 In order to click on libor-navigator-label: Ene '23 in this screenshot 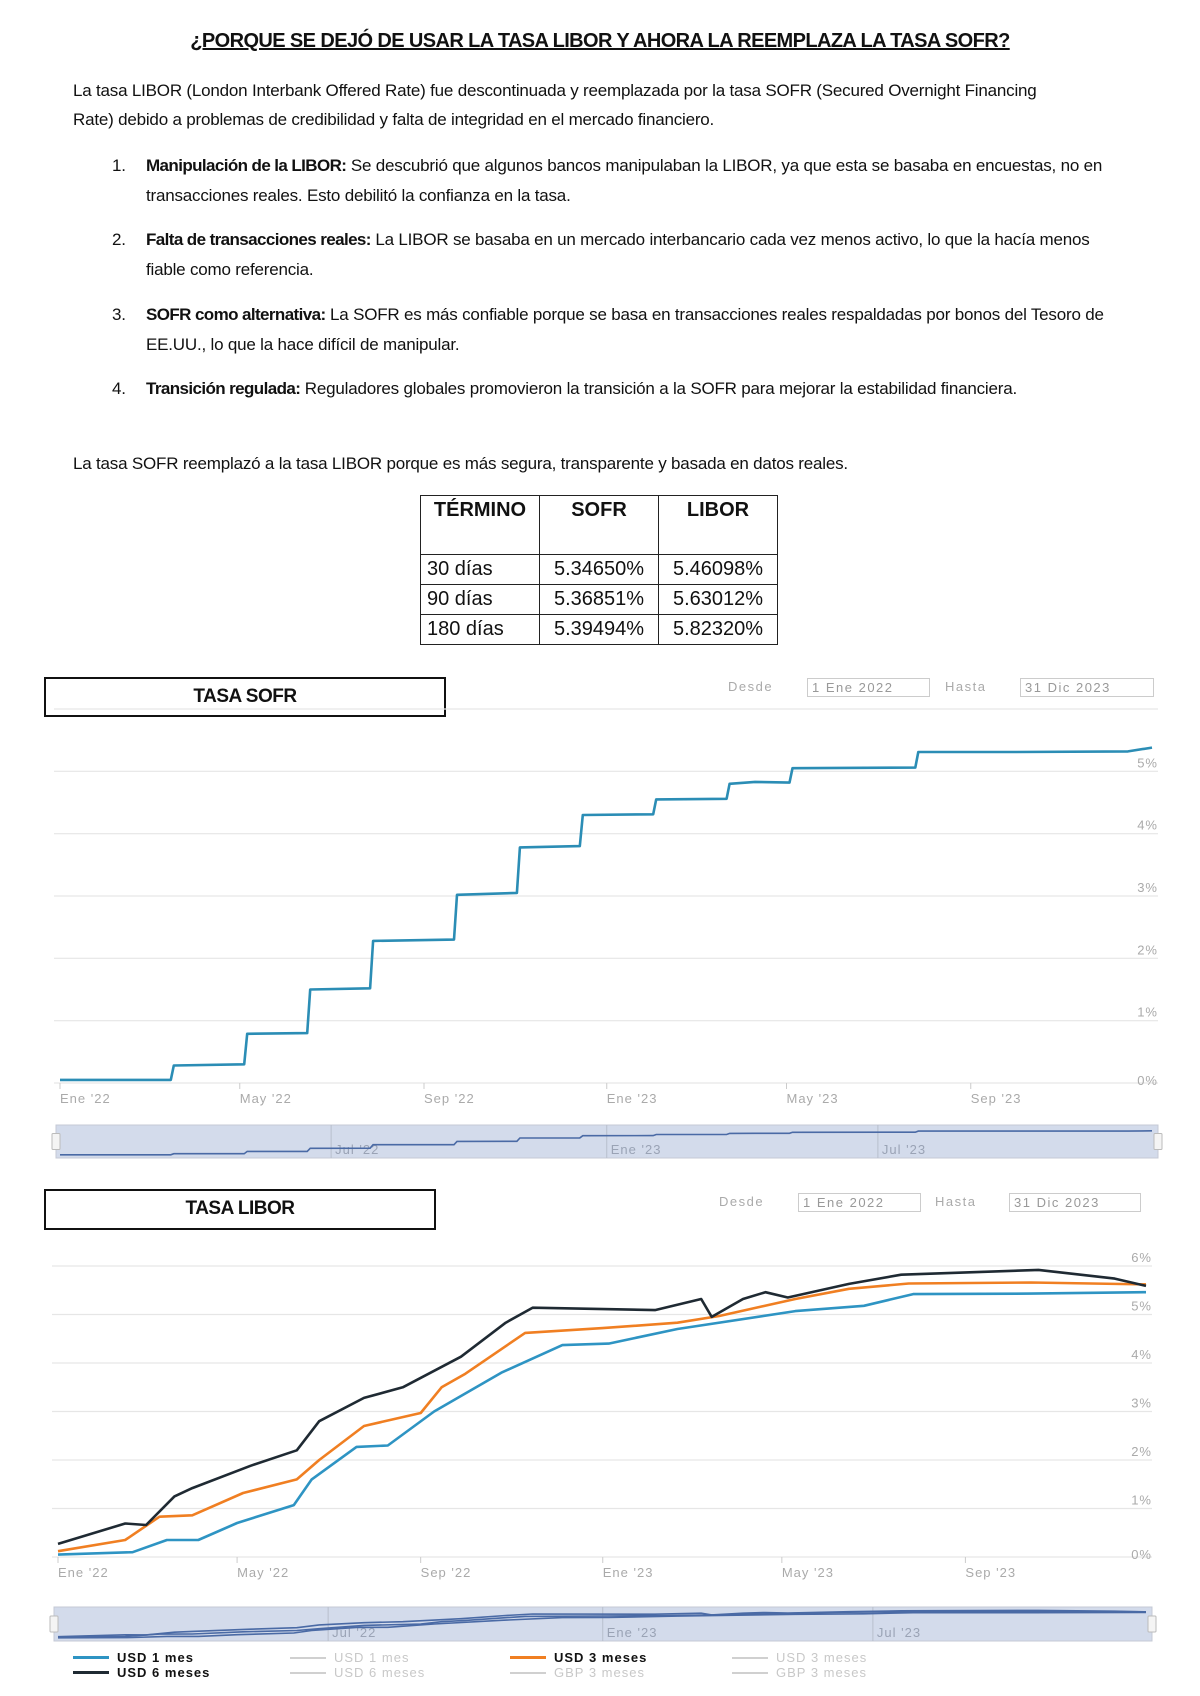, I will do `click(632, 1632)`.